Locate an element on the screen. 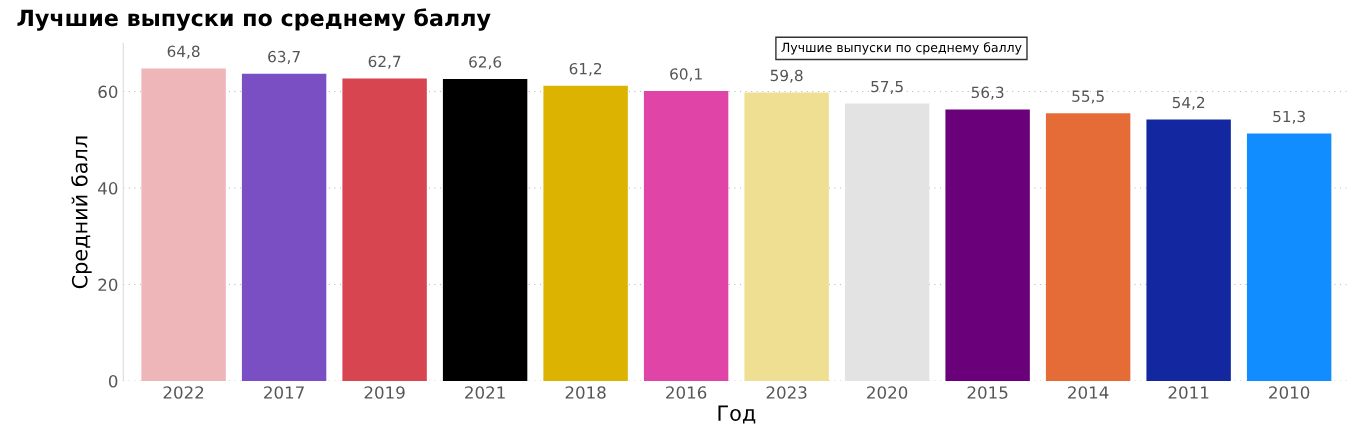 This screenshot has height=433, width=1370. annotation: Лучшие выпуски по среднему баллу is located at coordinates (901, 48).